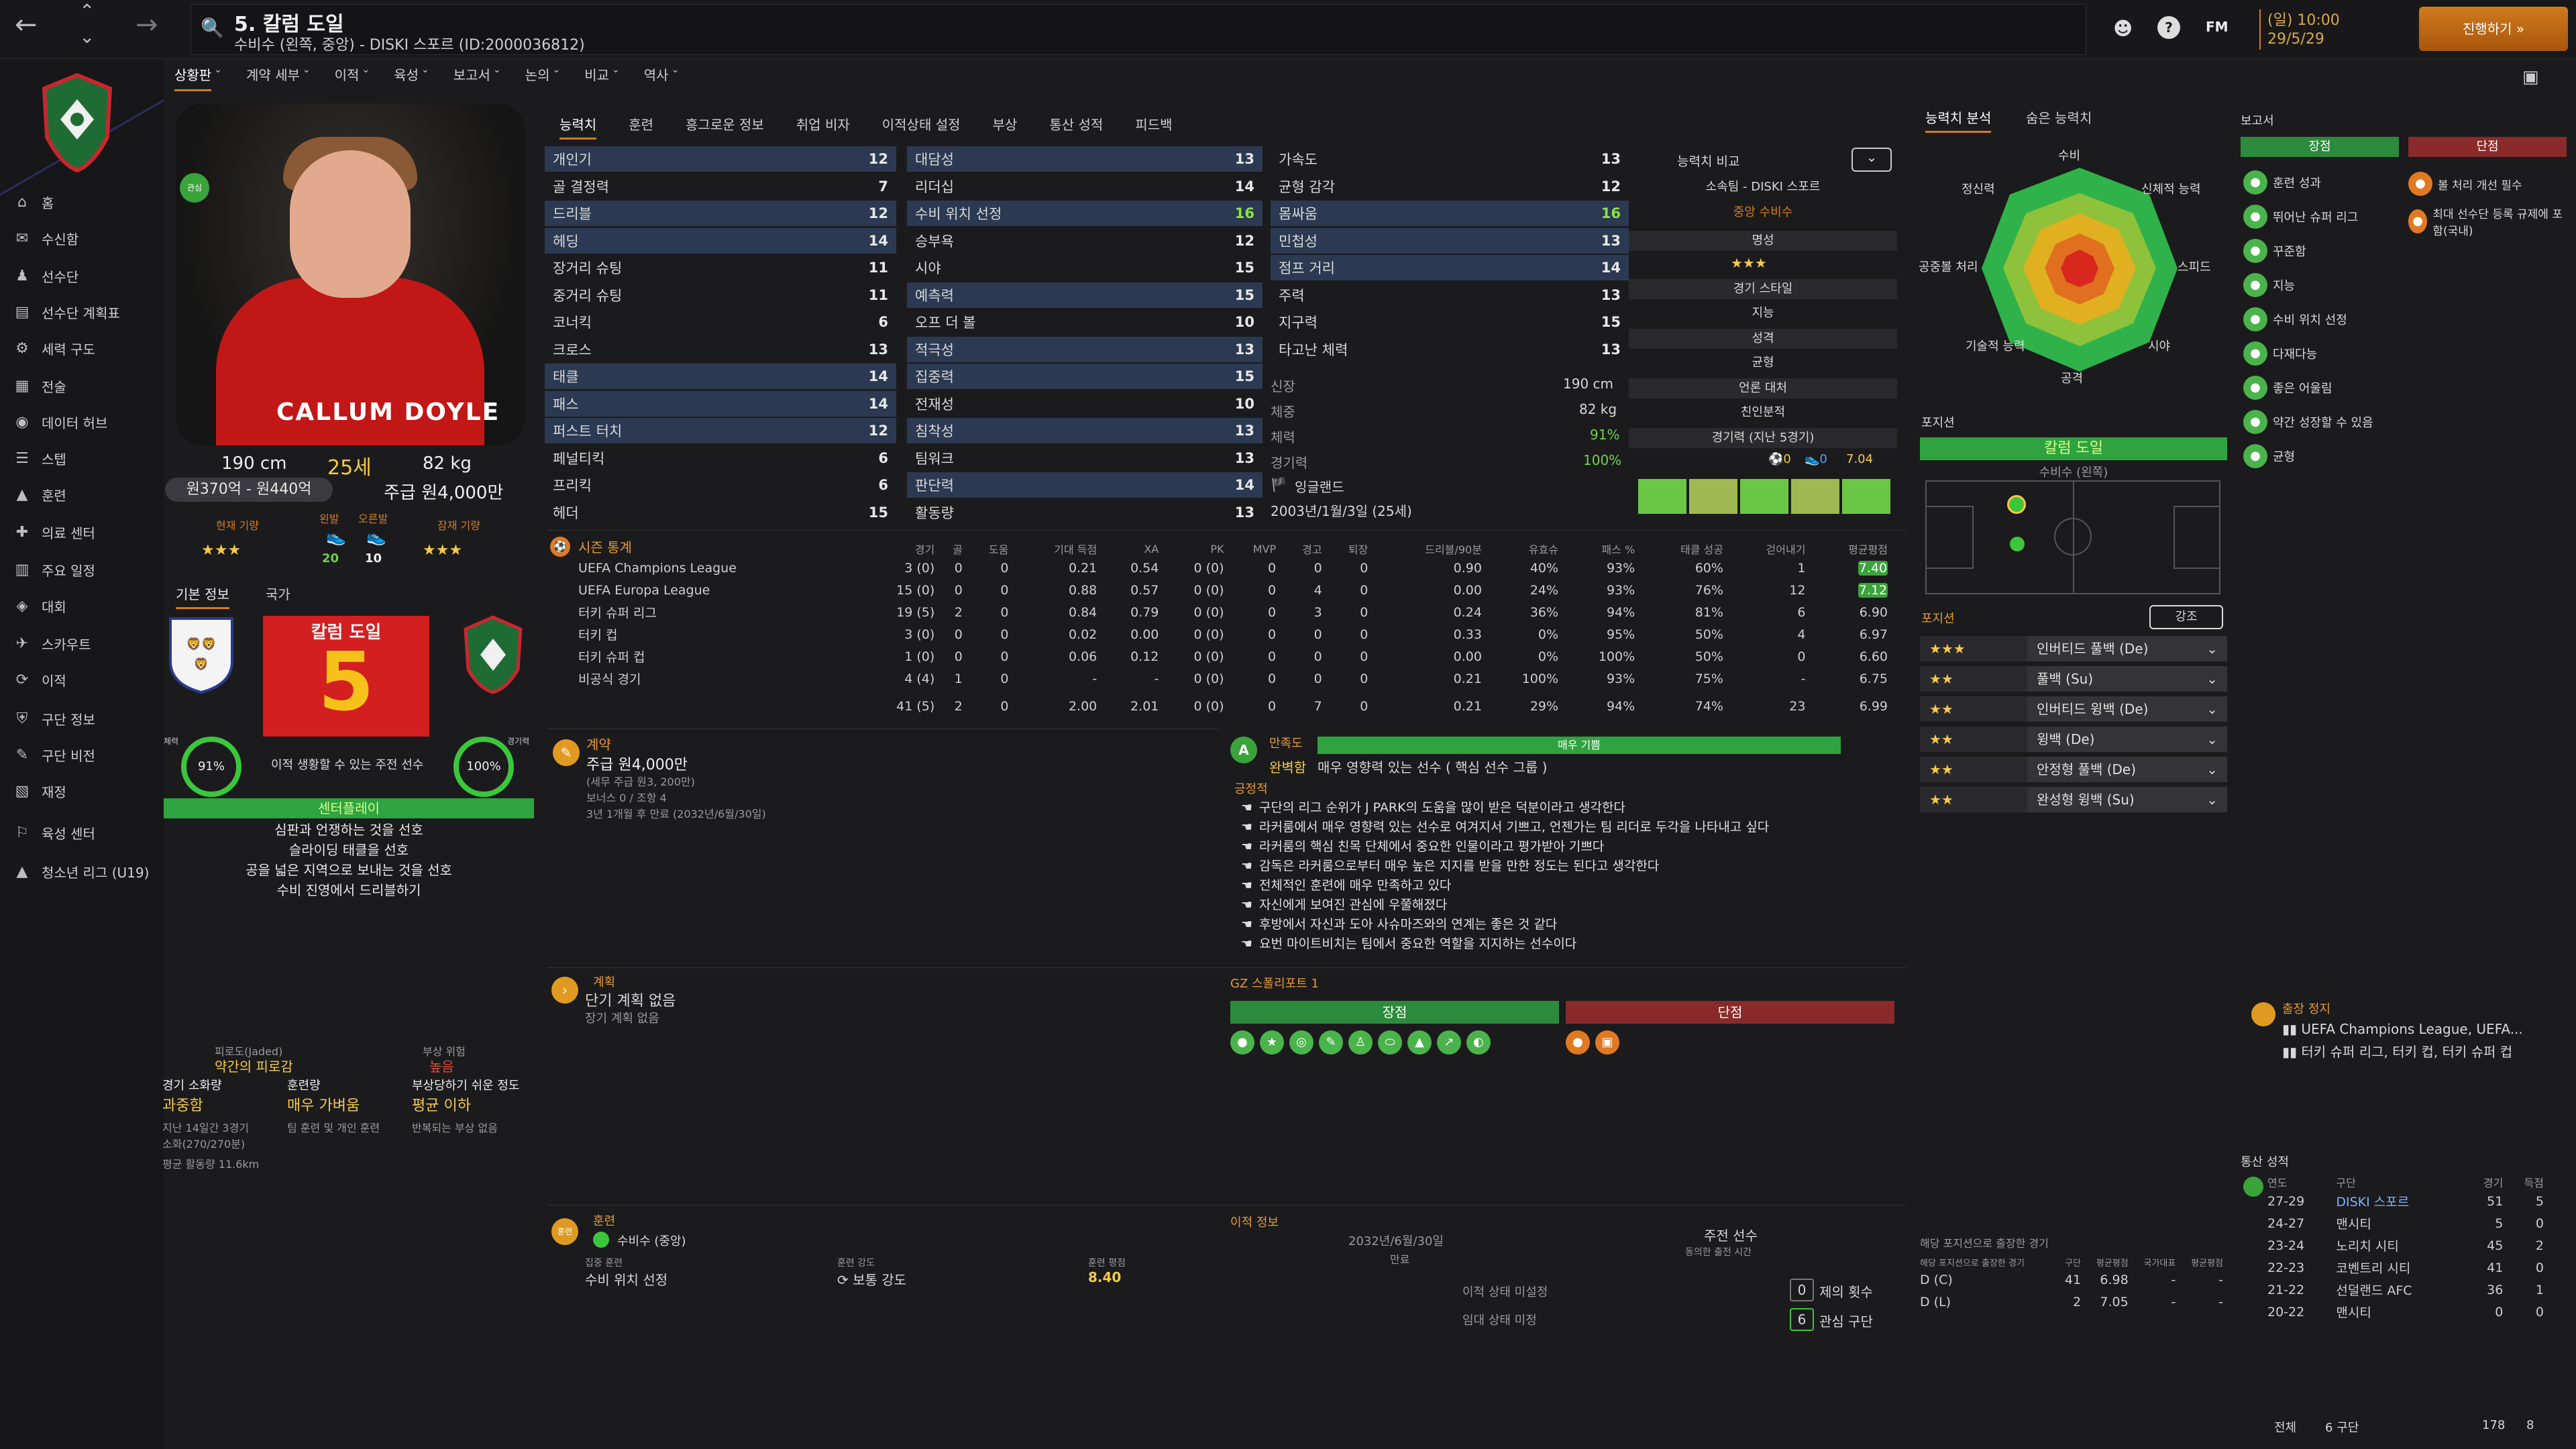 The width and height of the screenshot is (2576, 1449). Describe the element at coordinates (86, 238) in the screenshot. I see `sidebar-item: ✉ 수신함` at that location.